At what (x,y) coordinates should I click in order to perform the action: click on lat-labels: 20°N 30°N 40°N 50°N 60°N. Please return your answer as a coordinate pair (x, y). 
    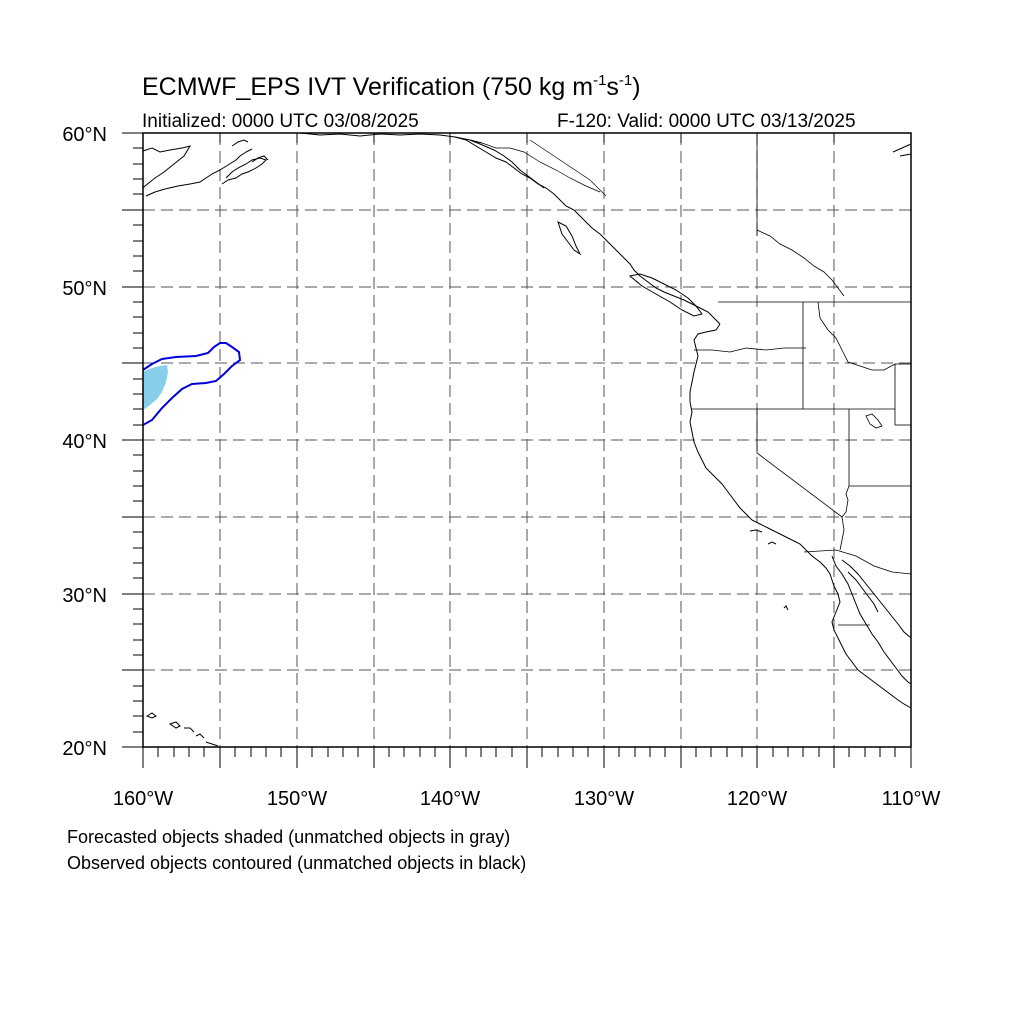
    Looking at the image, I should click on (84, 442).